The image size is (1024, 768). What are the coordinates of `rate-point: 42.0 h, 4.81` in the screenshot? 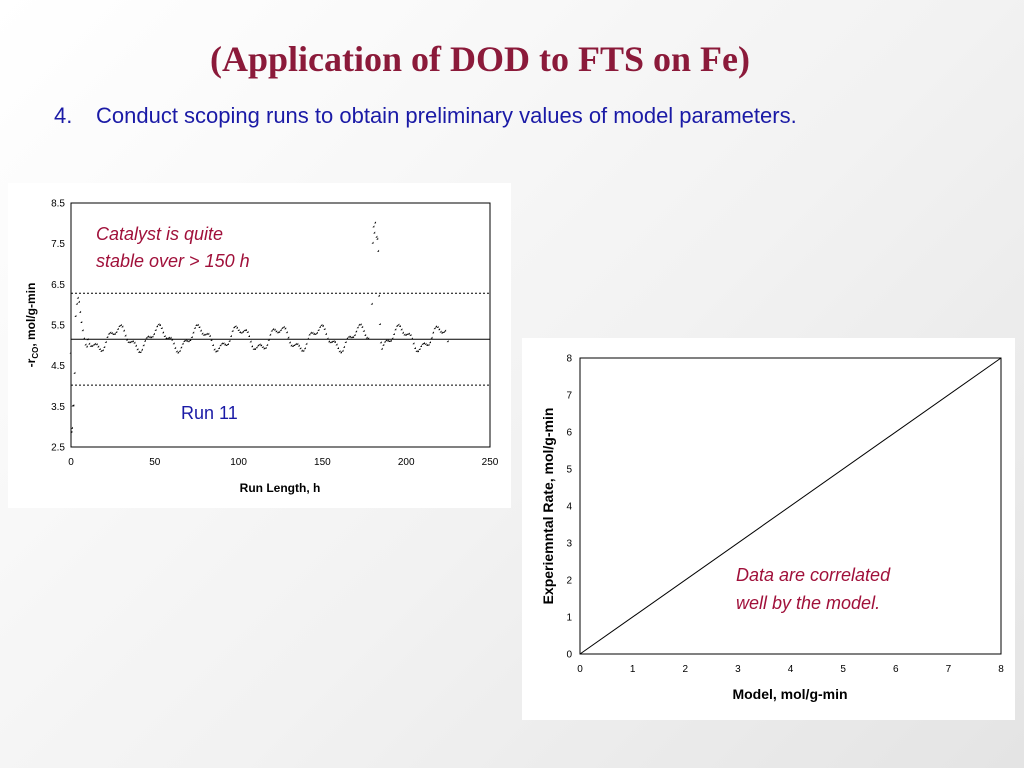 It's located at (140, 351).